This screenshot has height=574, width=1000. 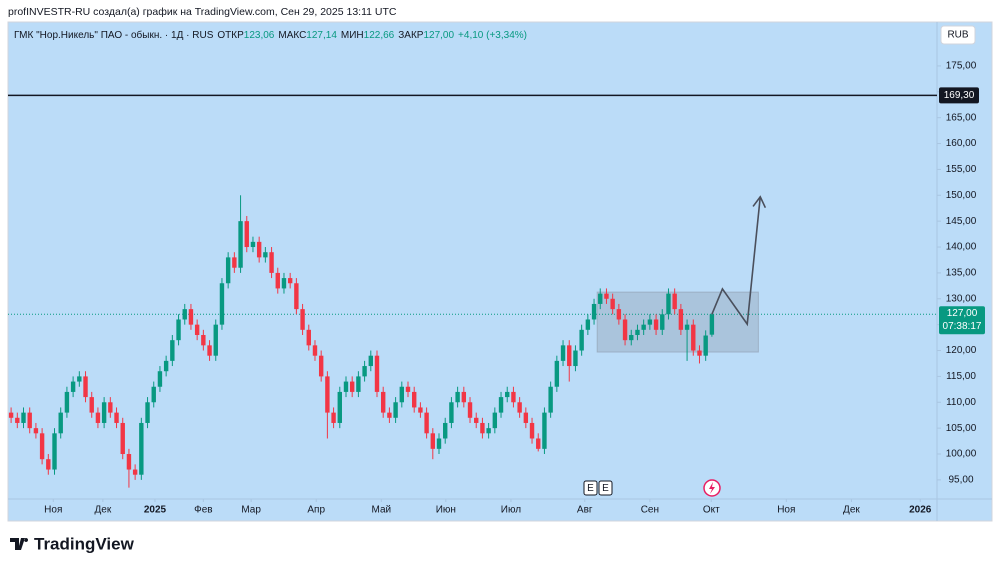 I want to click on x-tick-label: 2025, so click(x=155, y=510).